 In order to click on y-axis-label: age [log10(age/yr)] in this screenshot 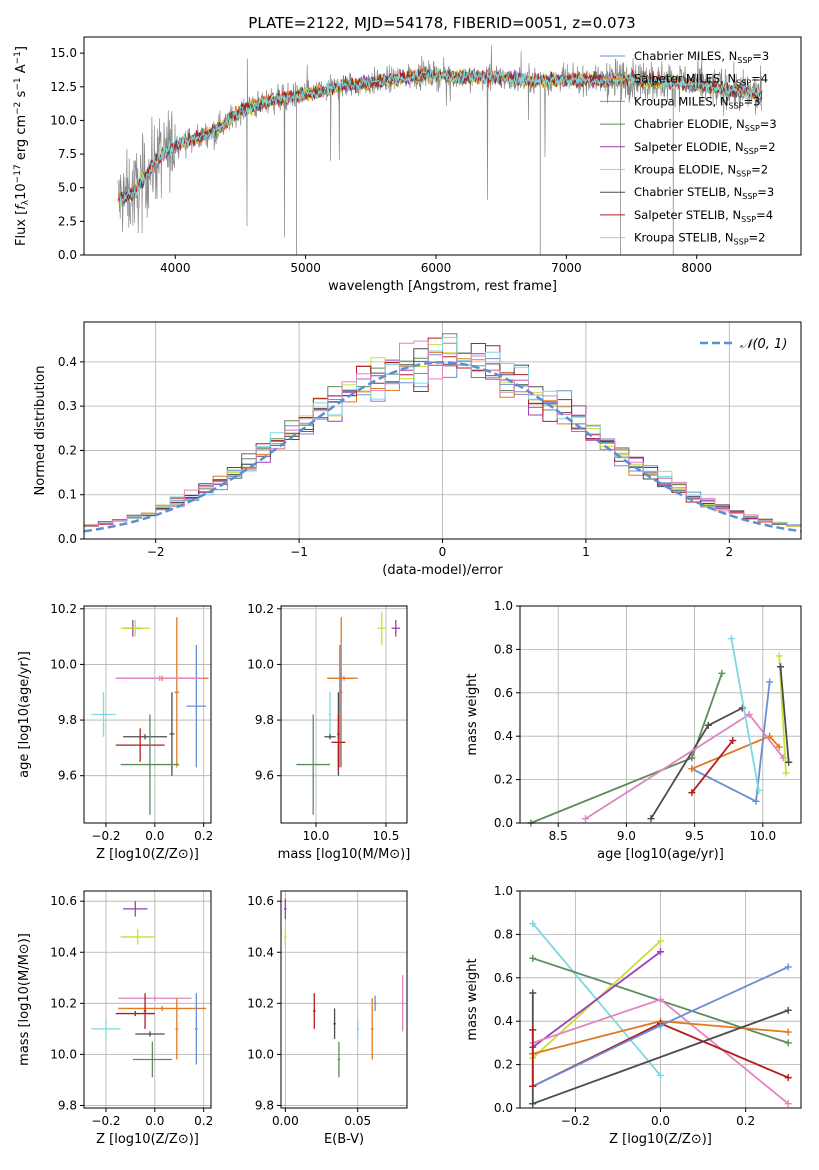, I will do `click(24, 714)`.